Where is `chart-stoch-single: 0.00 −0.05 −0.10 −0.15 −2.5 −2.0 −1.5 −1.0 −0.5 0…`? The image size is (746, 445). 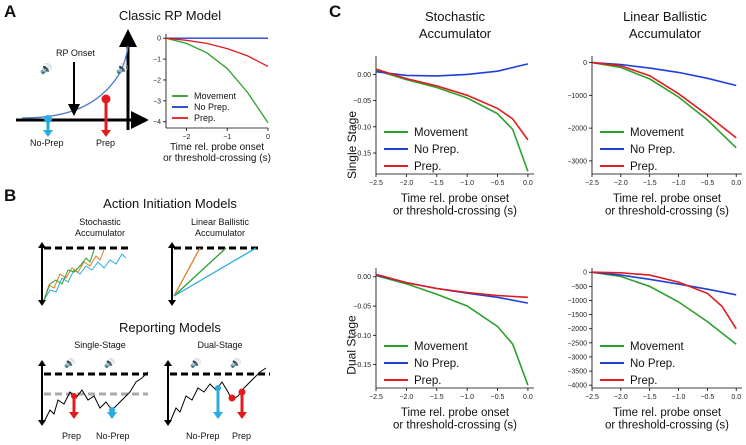 chart-stoch-single: 0.00 −0.05 −0.10 −0.15 −2.5 −2.0 −1.5 −1.0 −0.5 0… is located at coordinates (443, 137).